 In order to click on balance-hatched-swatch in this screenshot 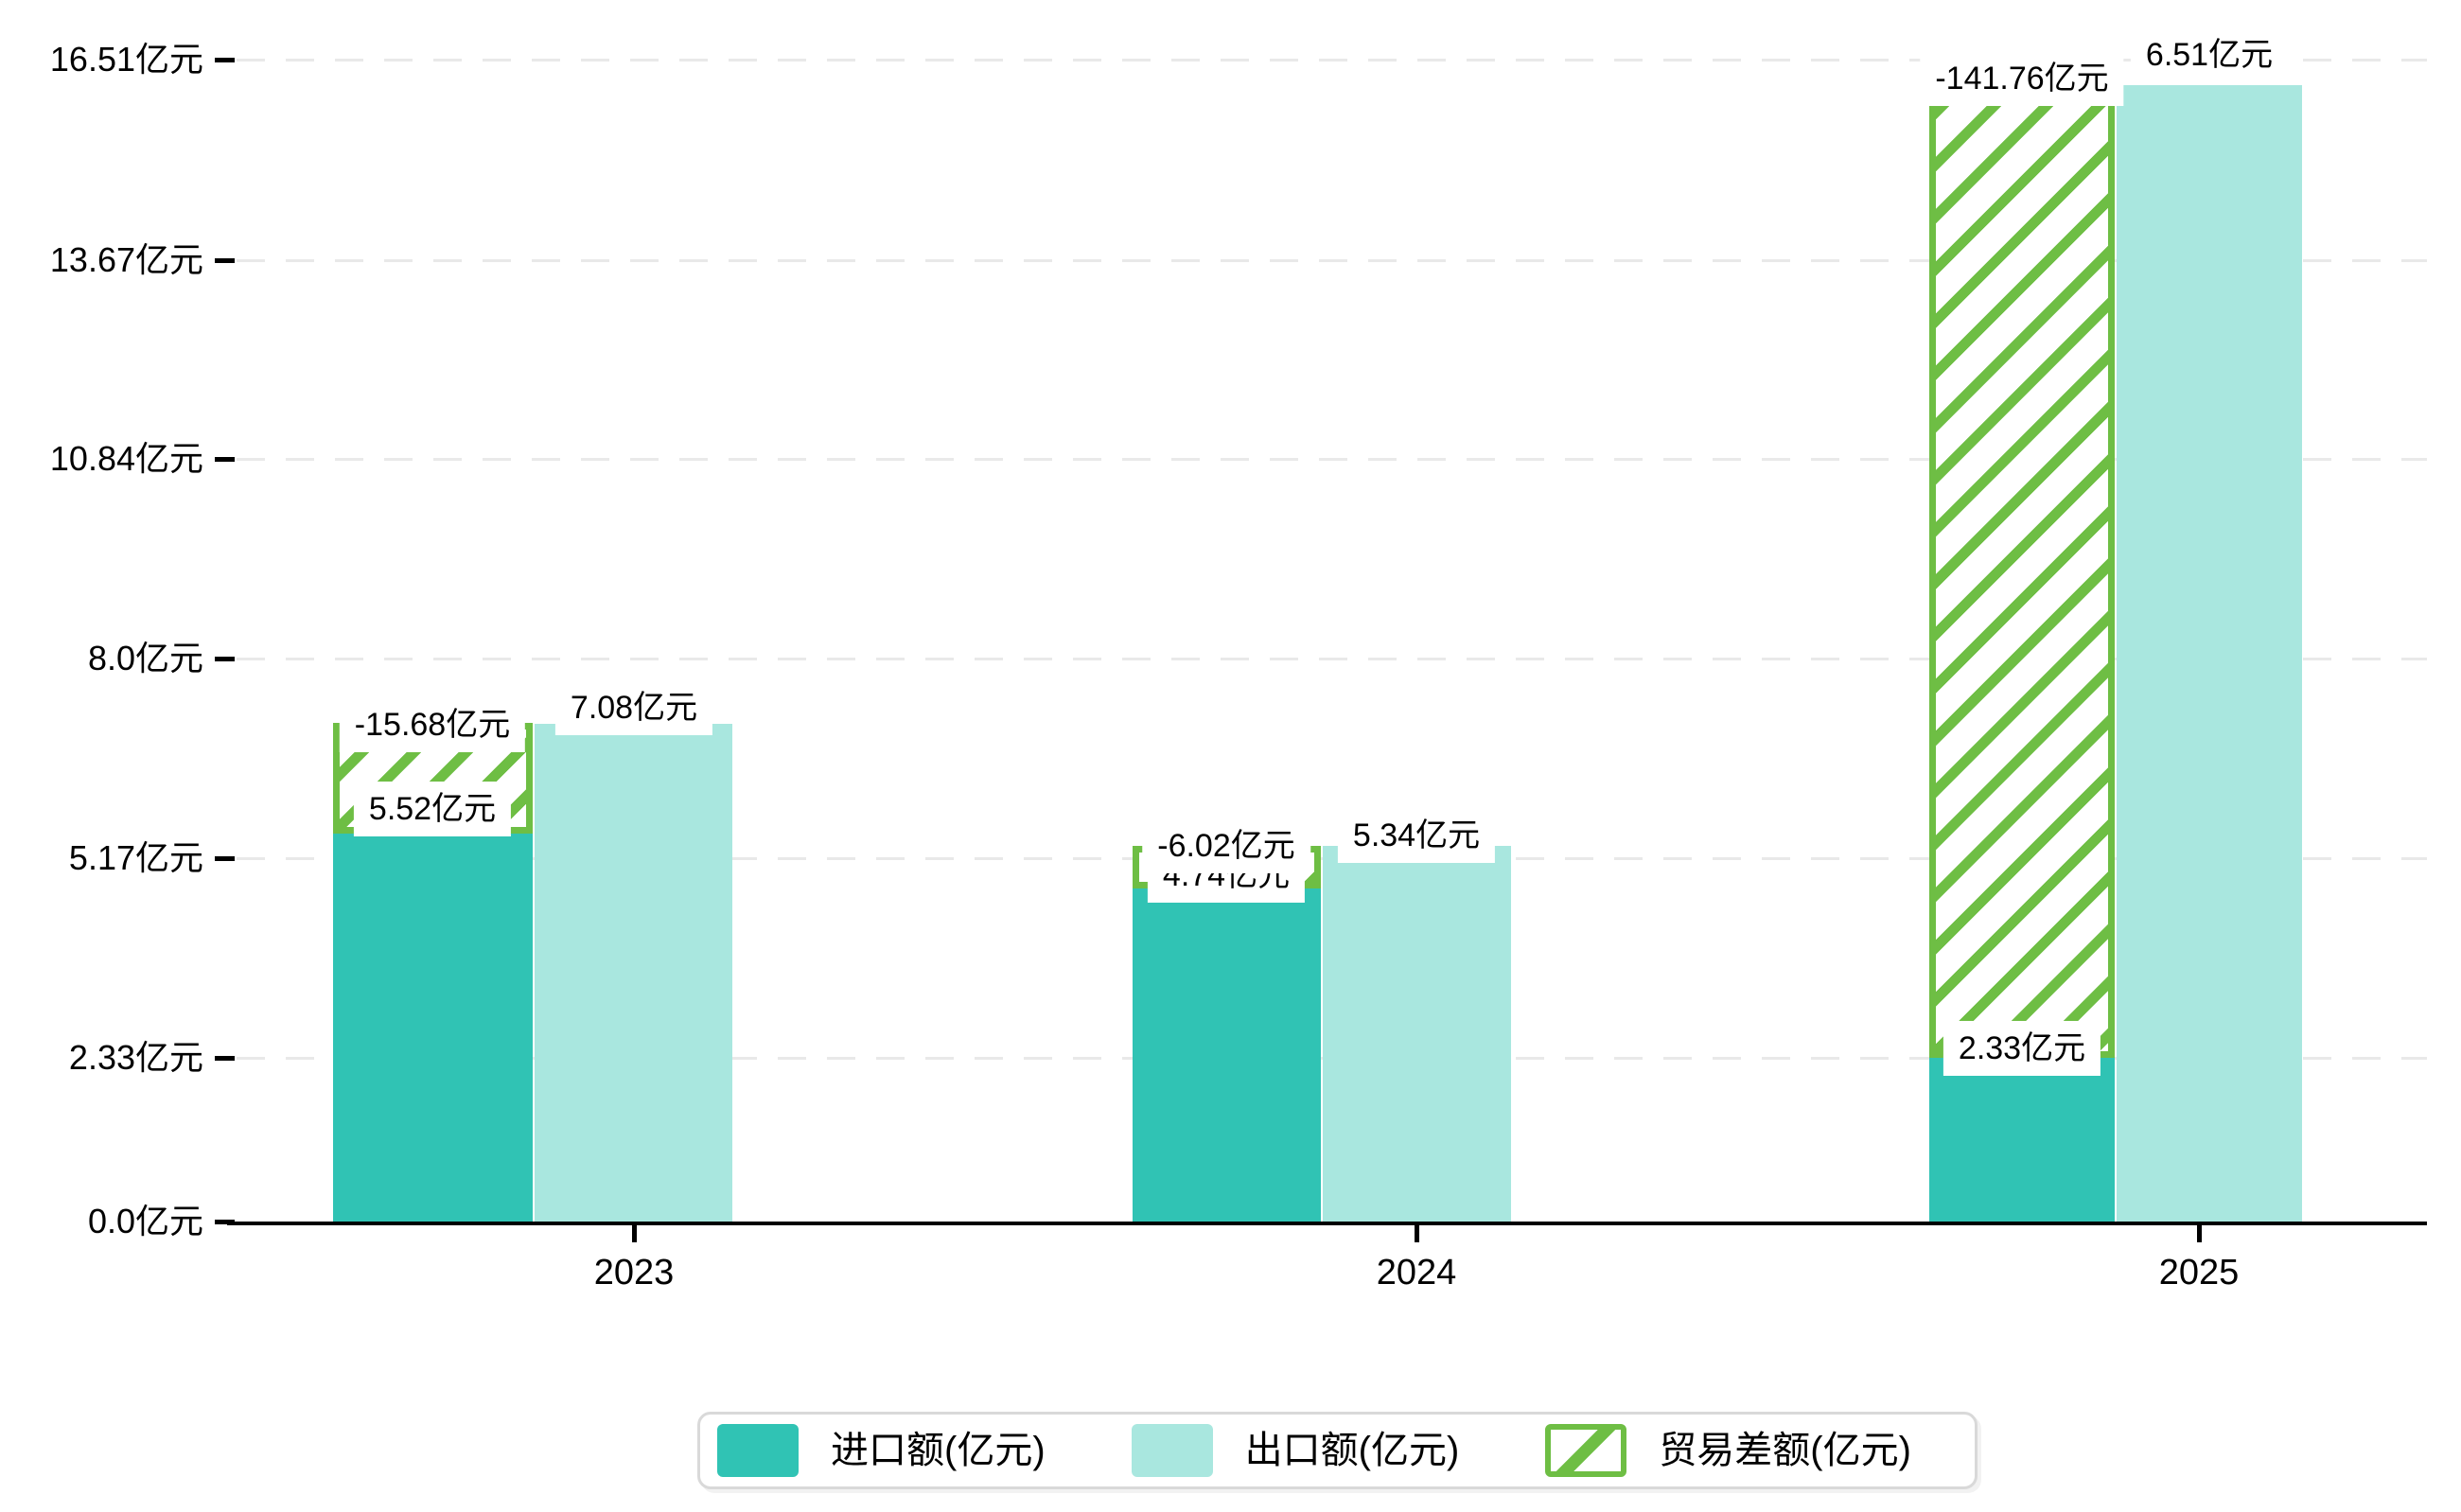, I will do `click(1586, 1451)`.